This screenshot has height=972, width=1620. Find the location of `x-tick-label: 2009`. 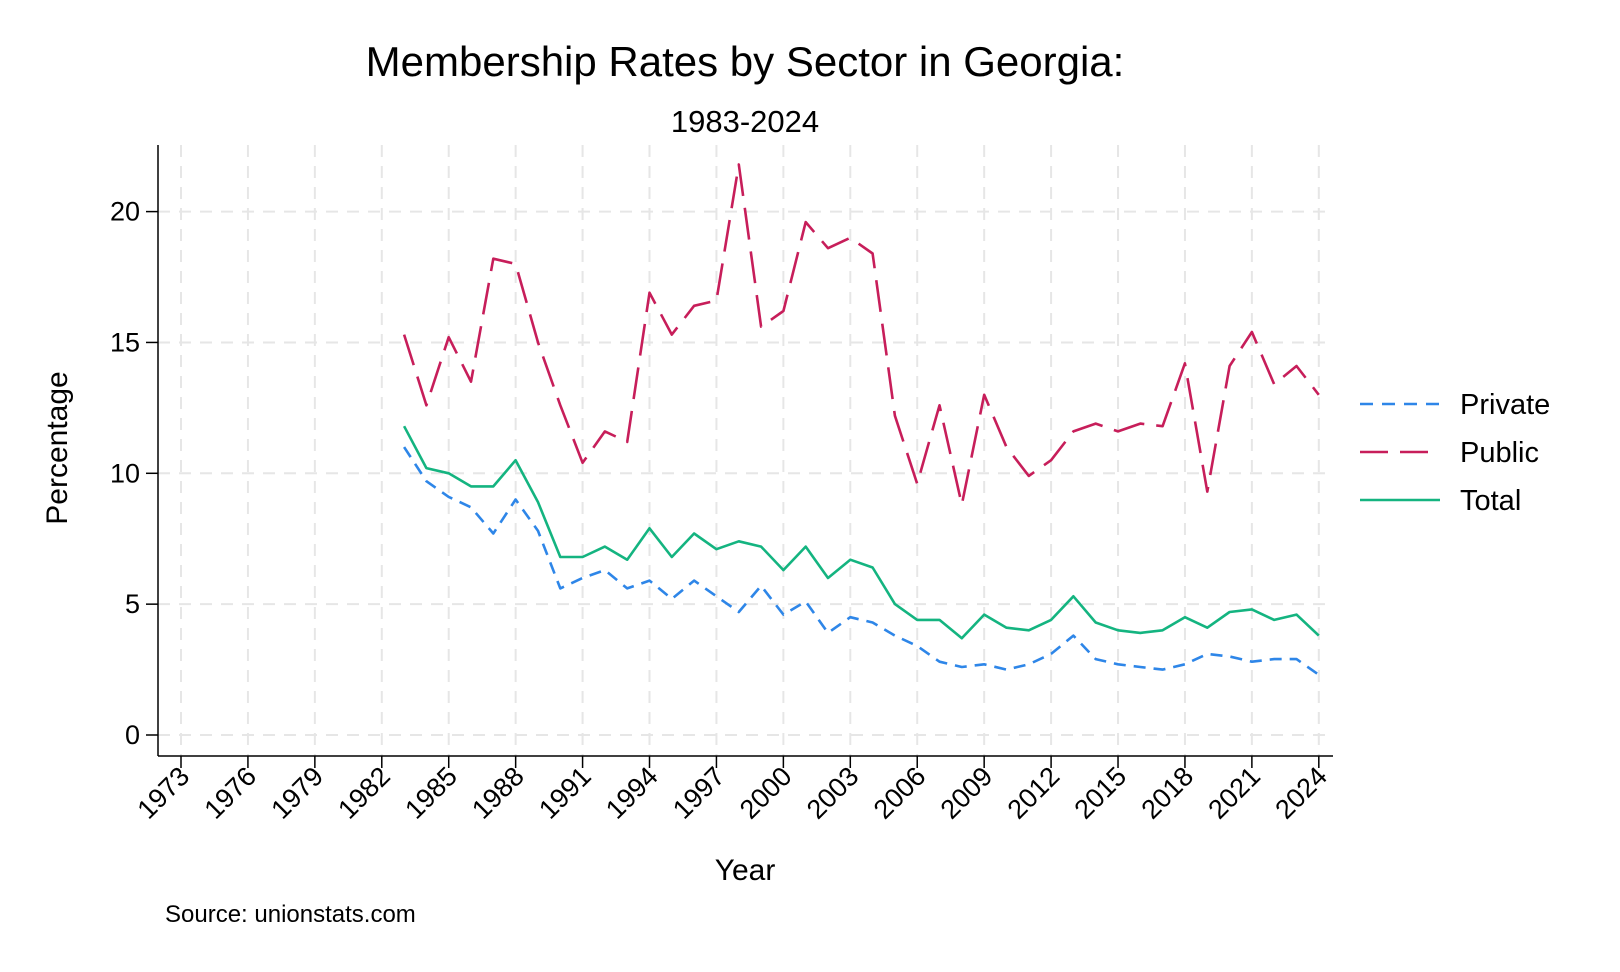

x-tick-label: 2009 is located at coordinates (967, 793).